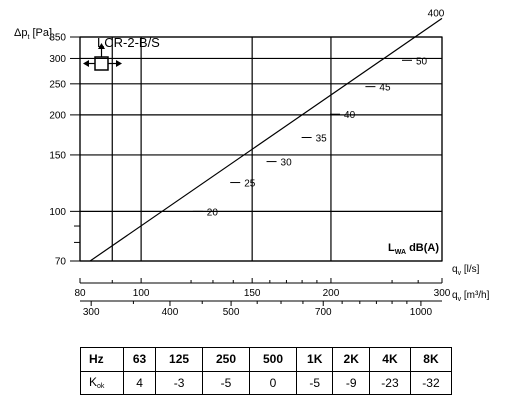 Image resolution: width=519 pixels, height=412 pixels. Describe the element at coordinates (179, 359) in the screenshot. I see `hz-cell: 125` at that location.